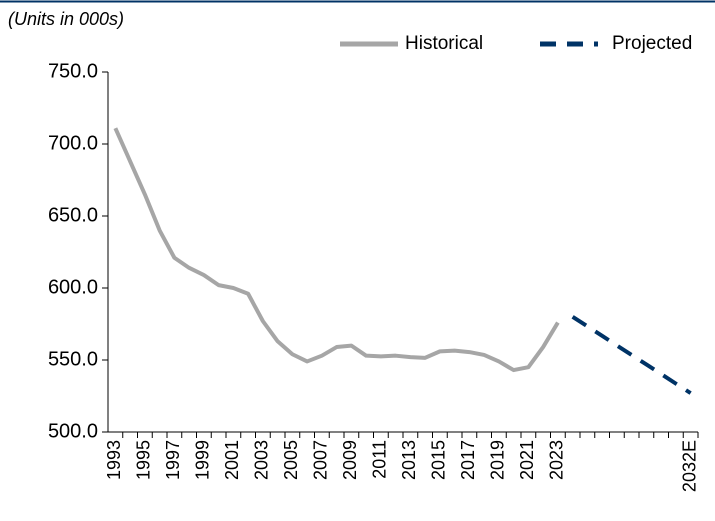 The width and height of the screenshot is (715, 521). Describe the element at coordinates (144, 460) in the screenshot. I see `x-tick-label: 1995` at that location.